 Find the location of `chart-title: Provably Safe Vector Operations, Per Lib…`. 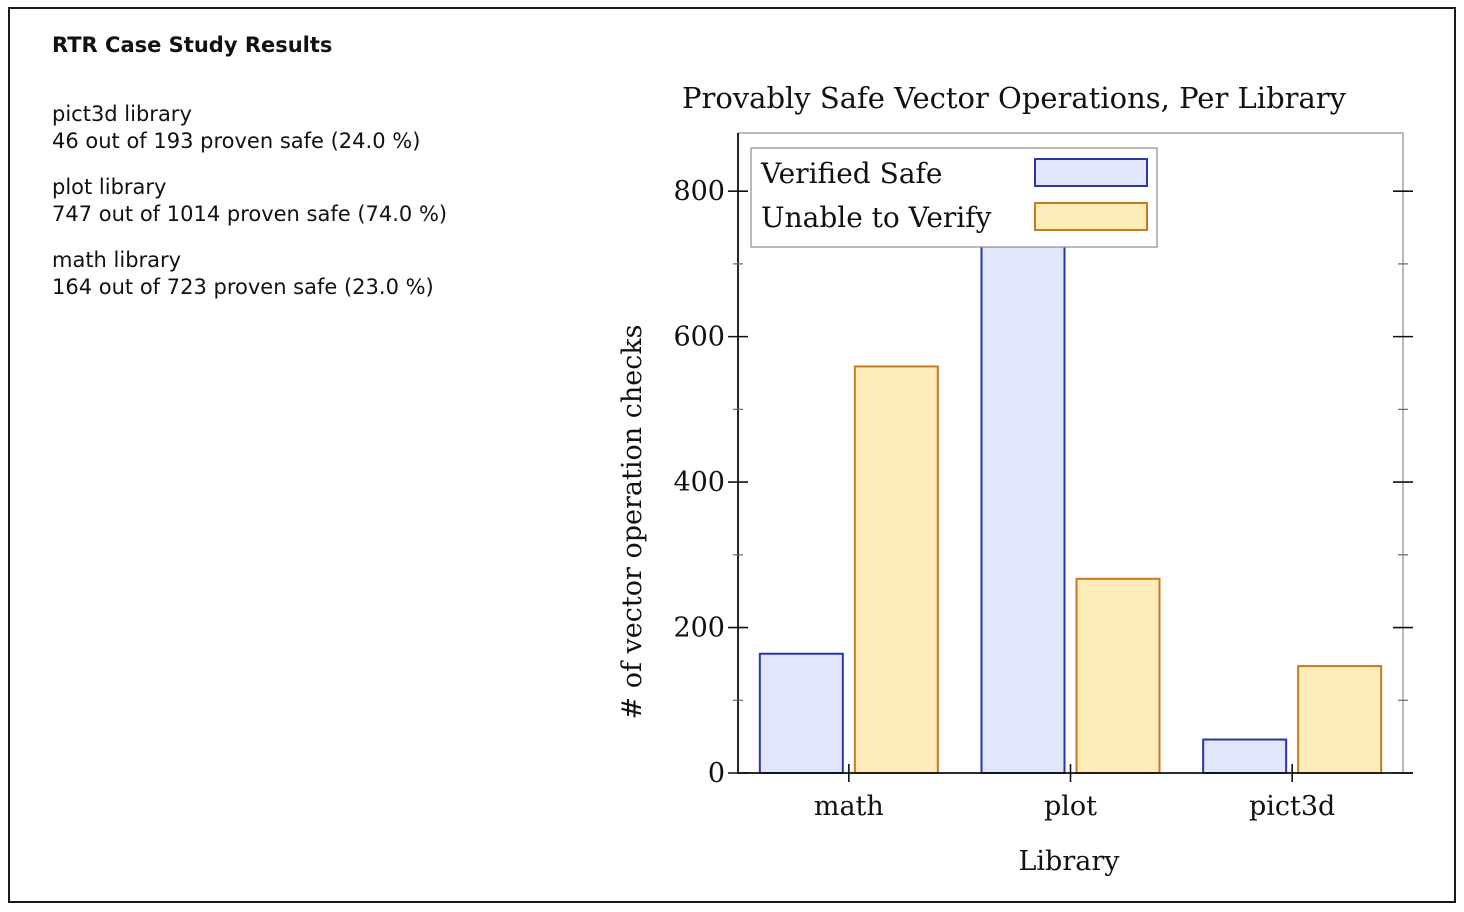

chart-title: Provably Safe Vector Operations, Per Lib… is located at coordinates (1014, 98).